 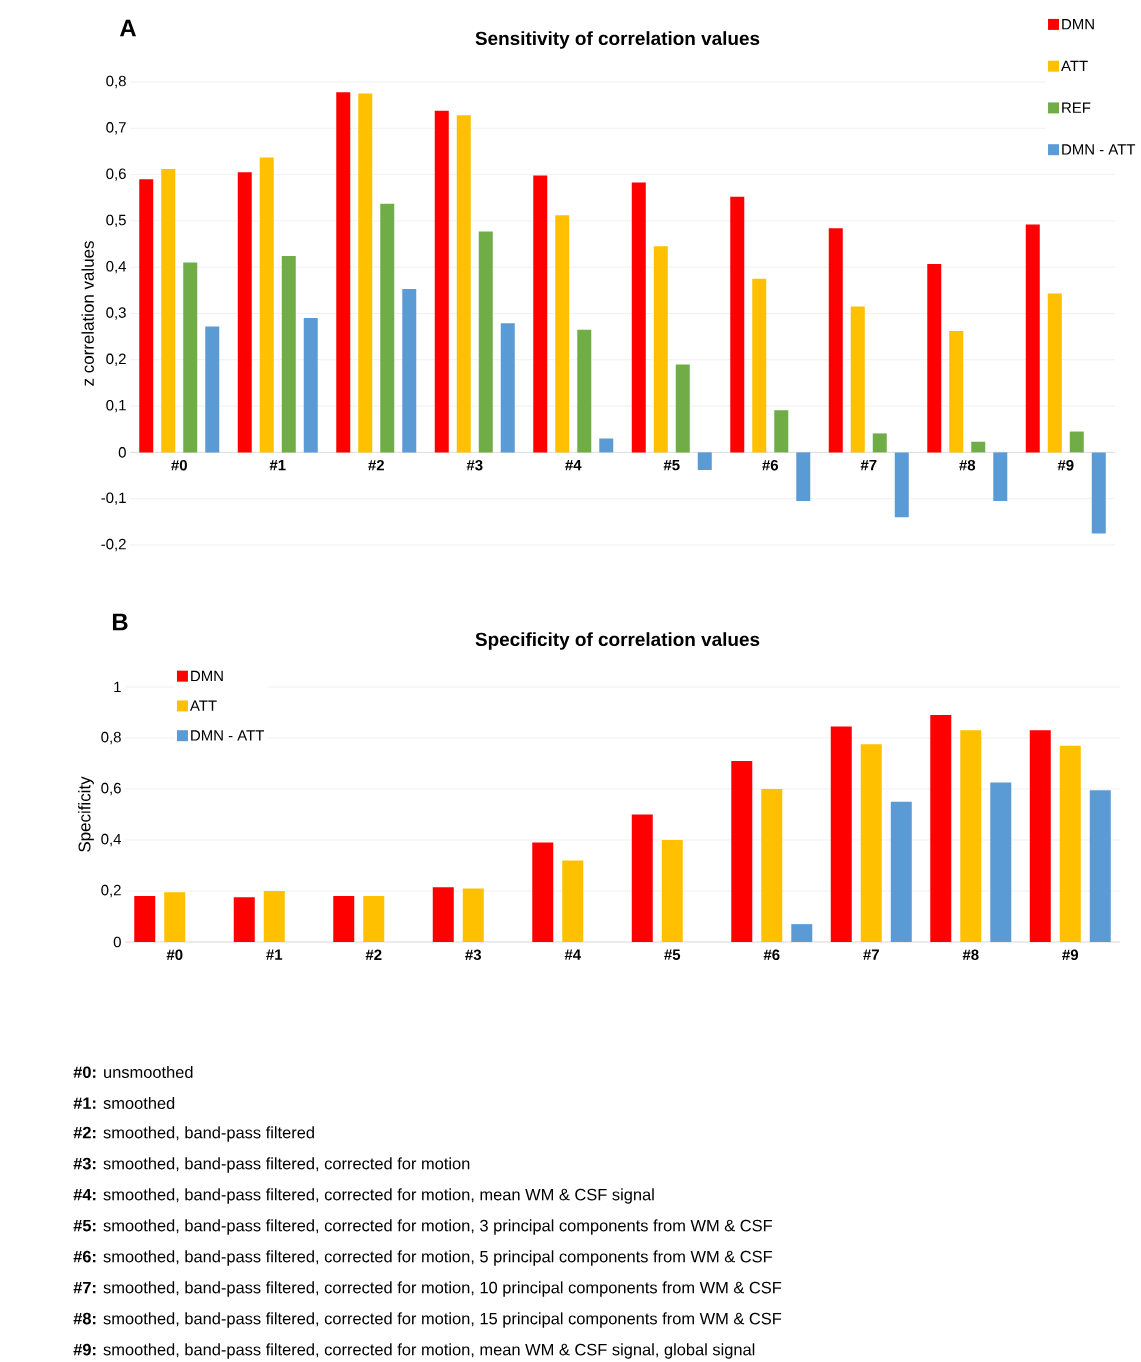 What do you see at coordinates (422, 1258) in the screenshot?
I see `text: #6: smoothed, band-pass filtered, corrected for motion, 5 principal components from WM & CSF` at bounding box center [422, 1258].